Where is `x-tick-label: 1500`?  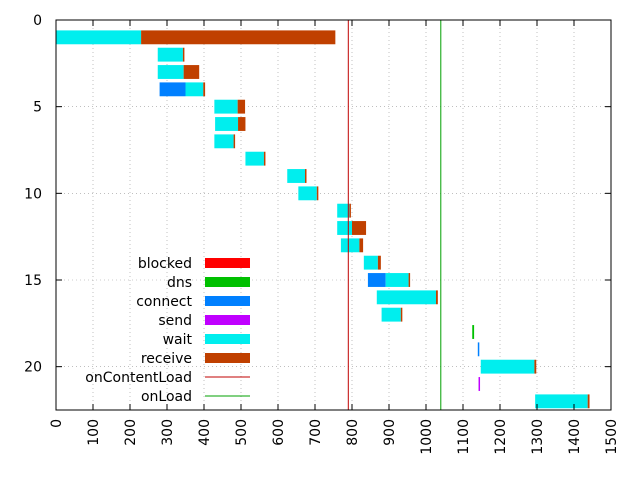 x-tick-label: 1500 is located at coordinates (612, 437).